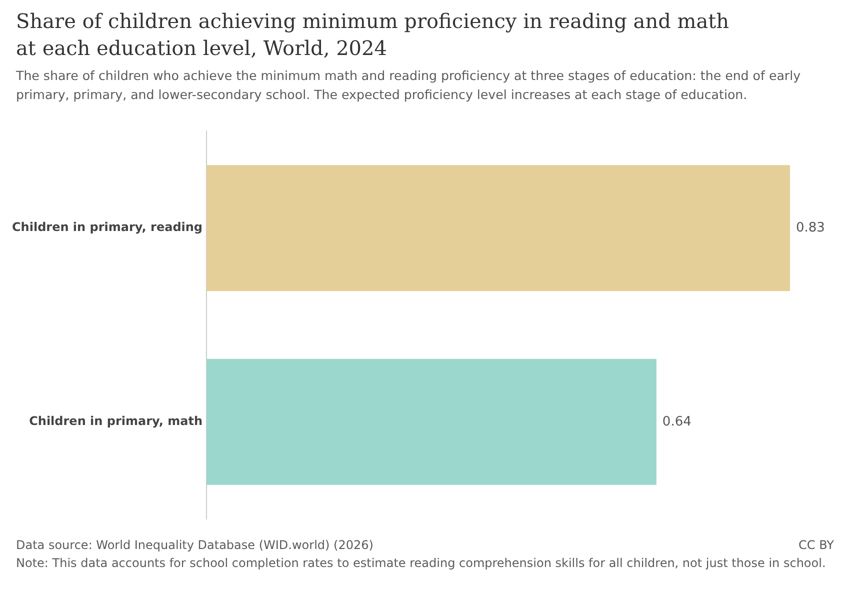  Describe the element at coordinates (116, 421) in the screenshot. I see `y-tick-label: Children in primary, math` at that location.